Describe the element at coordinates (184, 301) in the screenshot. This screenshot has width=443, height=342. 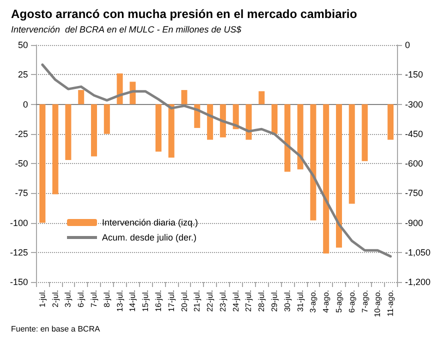
I see `x-tick-label: 20-jul.` at that location.